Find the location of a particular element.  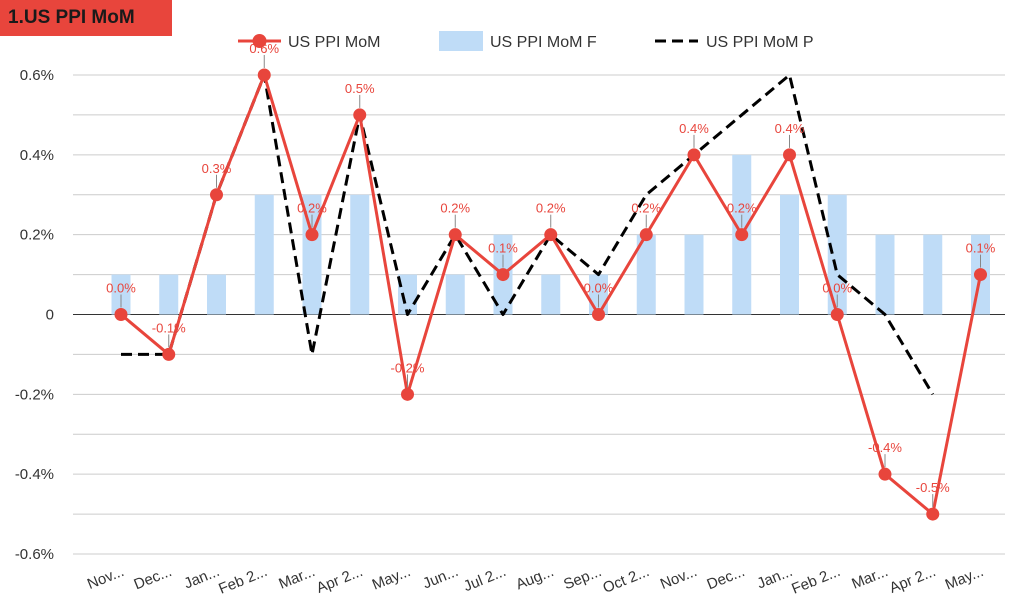

y-tick-label: 0.2% is located at coordinates (37, 235).